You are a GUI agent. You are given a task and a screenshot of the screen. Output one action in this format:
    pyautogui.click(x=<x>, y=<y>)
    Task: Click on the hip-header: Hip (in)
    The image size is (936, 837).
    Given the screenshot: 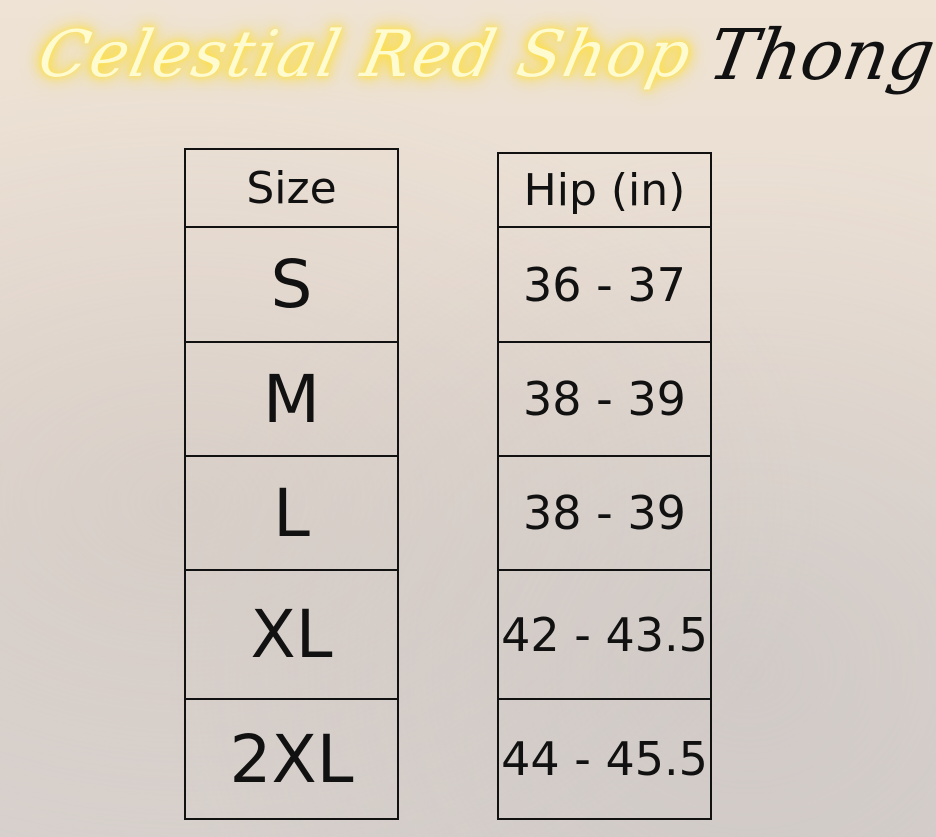 What is the action you would take?
    pyautogui.click(x=604, y=189)
    